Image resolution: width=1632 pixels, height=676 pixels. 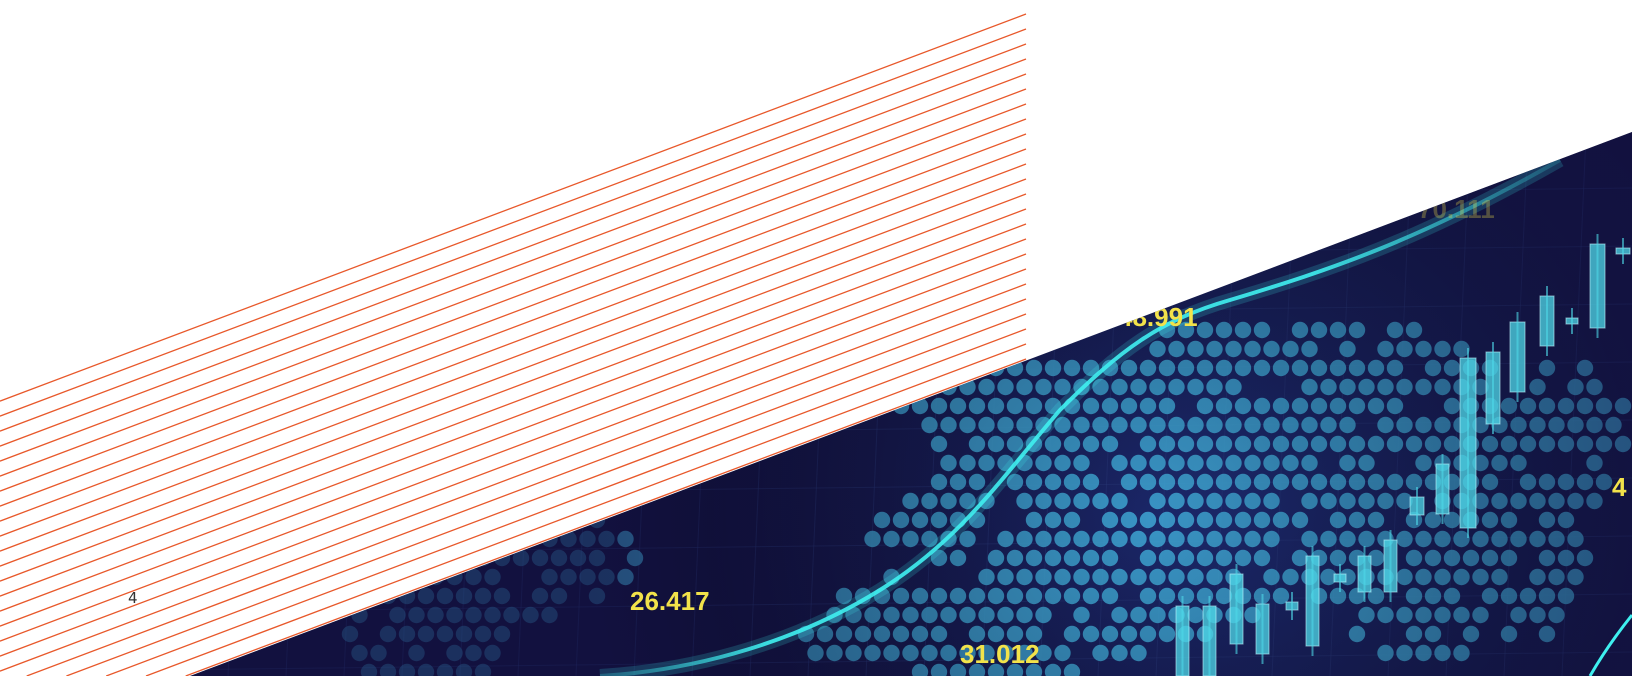 I want to click on value-label-70-111: 70.111, so click(x=1456, y=209).